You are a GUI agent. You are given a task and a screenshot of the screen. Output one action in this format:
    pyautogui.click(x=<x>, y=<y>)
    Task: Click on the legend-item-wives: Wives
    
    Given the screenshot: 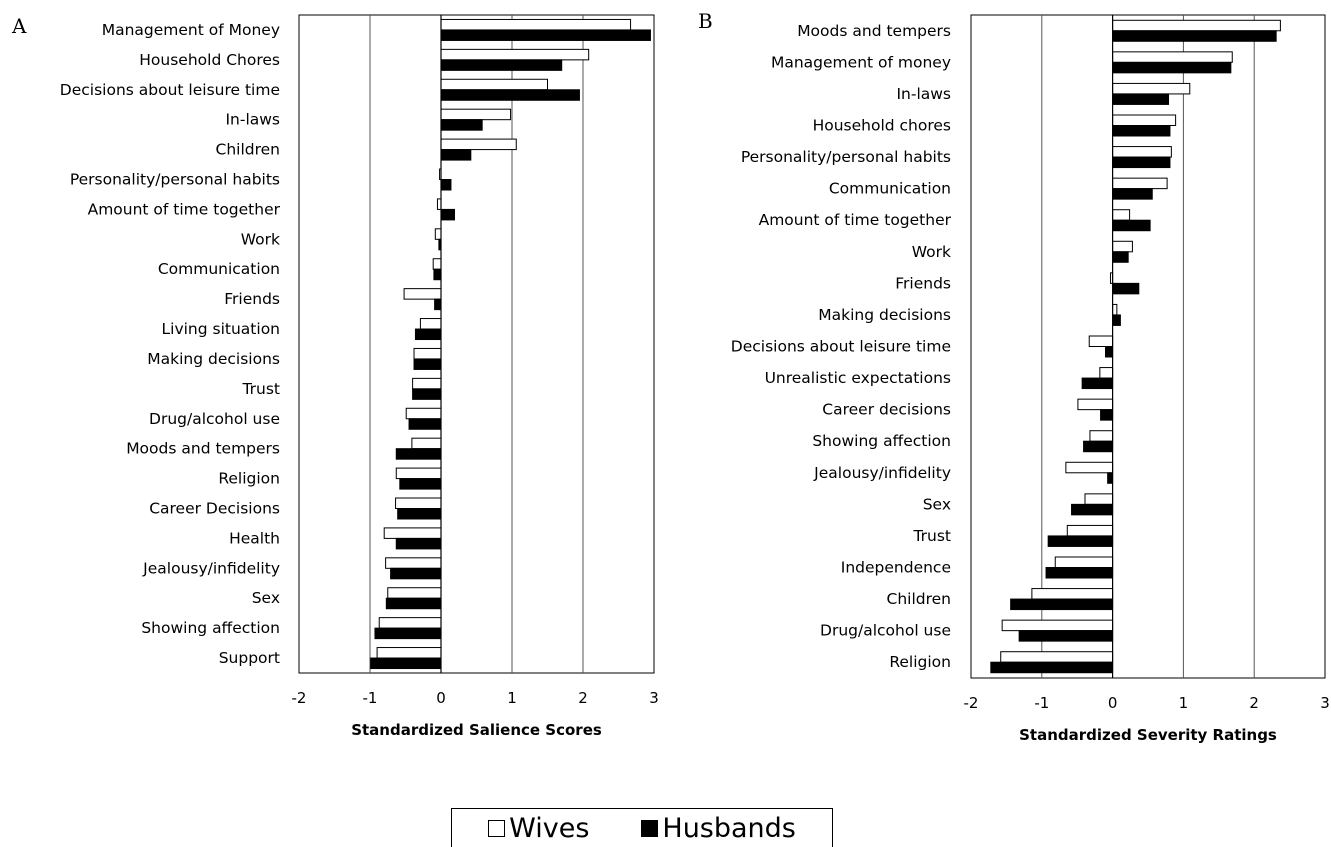 What is the action you would take?
    pyautogui.click(x=538, y=828)
    